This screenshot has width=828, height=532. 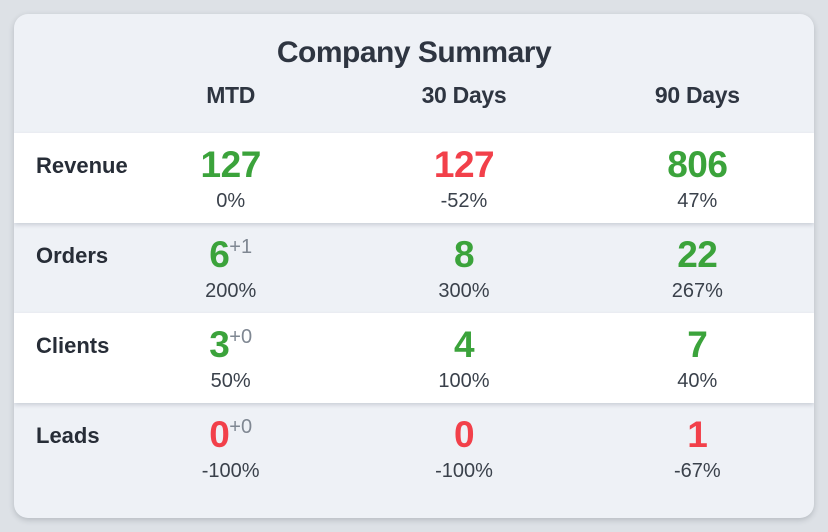 I want to click on metric-value: 22, so click(x=697, y=254).